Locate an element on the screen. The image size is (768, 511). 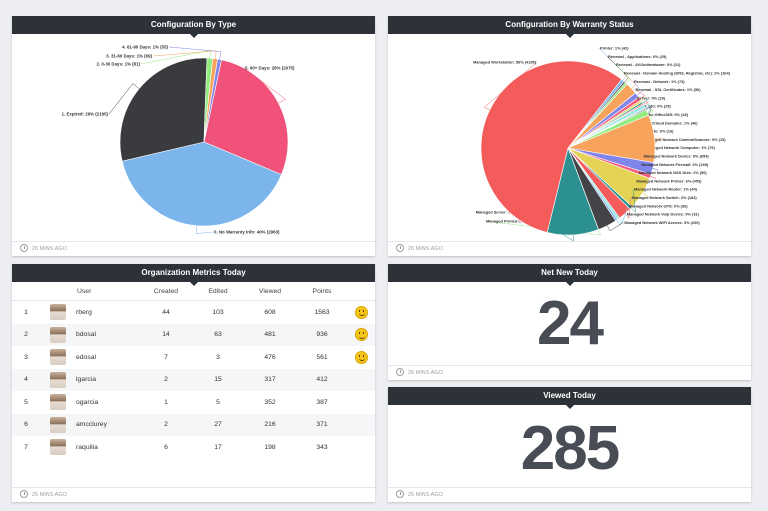
edited-header: Edited is located at coordinates (218, 291).